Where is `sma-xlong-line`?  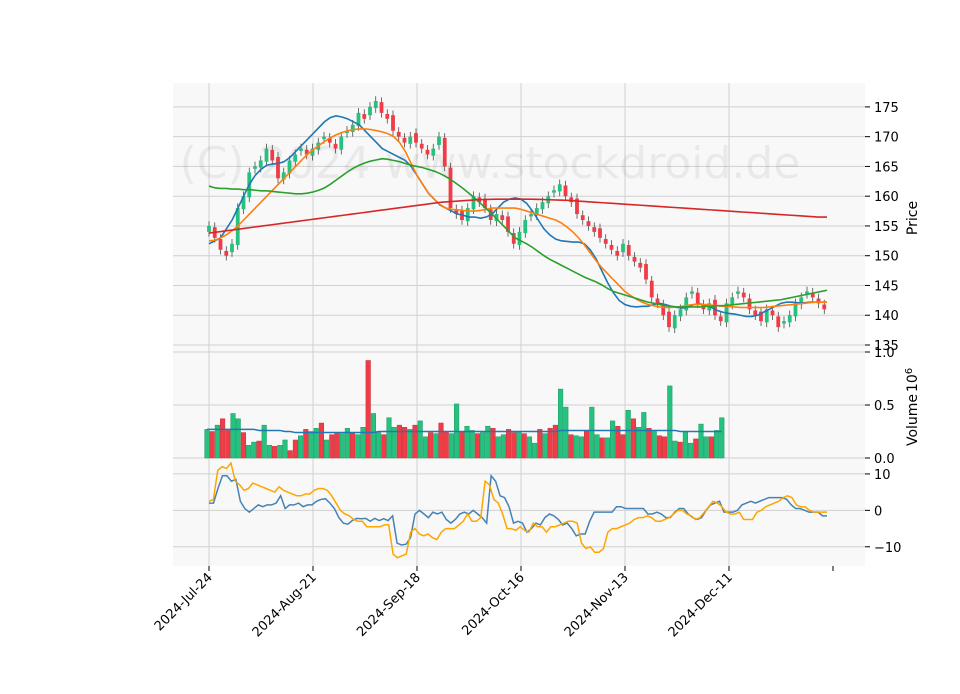
sma-xlong-line is located at coordinates (517, 216).